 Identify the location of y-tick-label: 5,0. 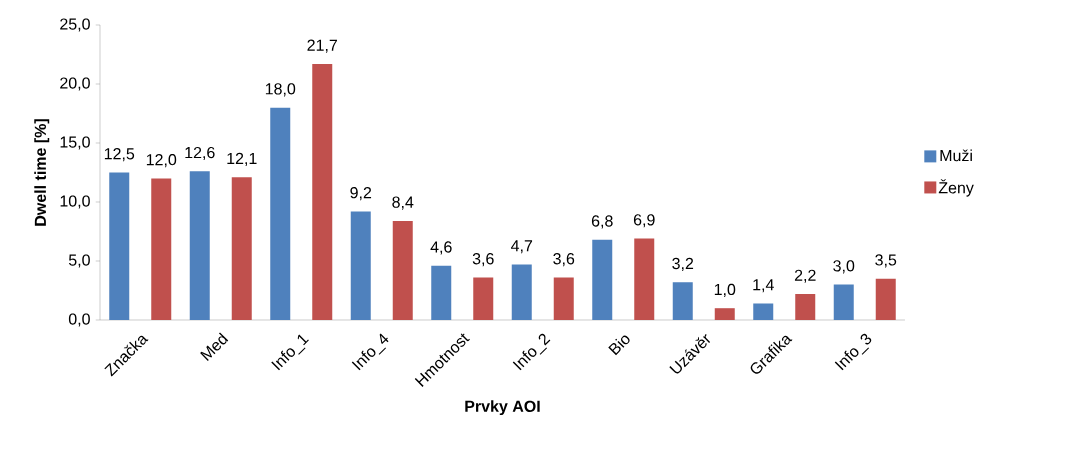
(79, 261).